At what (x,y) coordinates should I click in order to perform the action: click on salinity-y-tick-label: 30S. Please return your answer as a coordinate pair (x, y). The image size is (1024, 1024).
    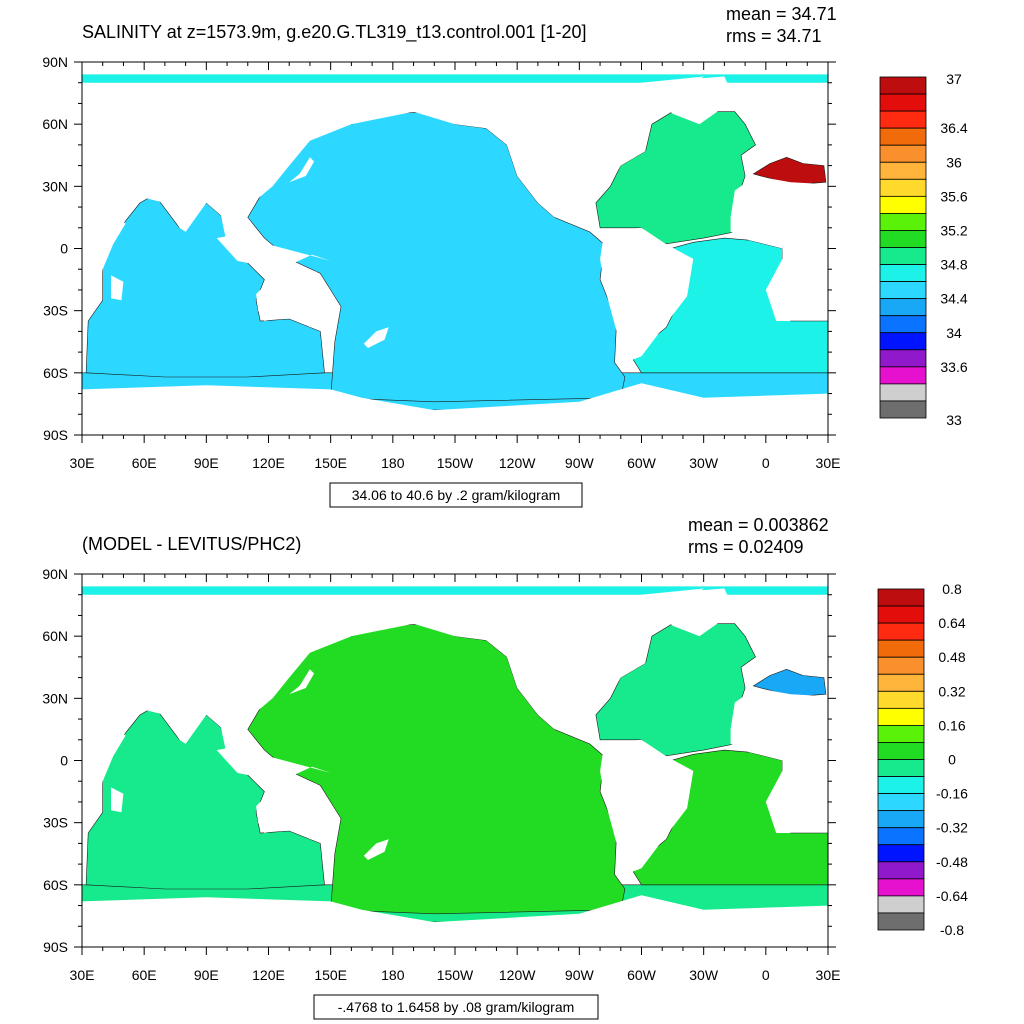
    Looking at the image, I should click on (55, 311).